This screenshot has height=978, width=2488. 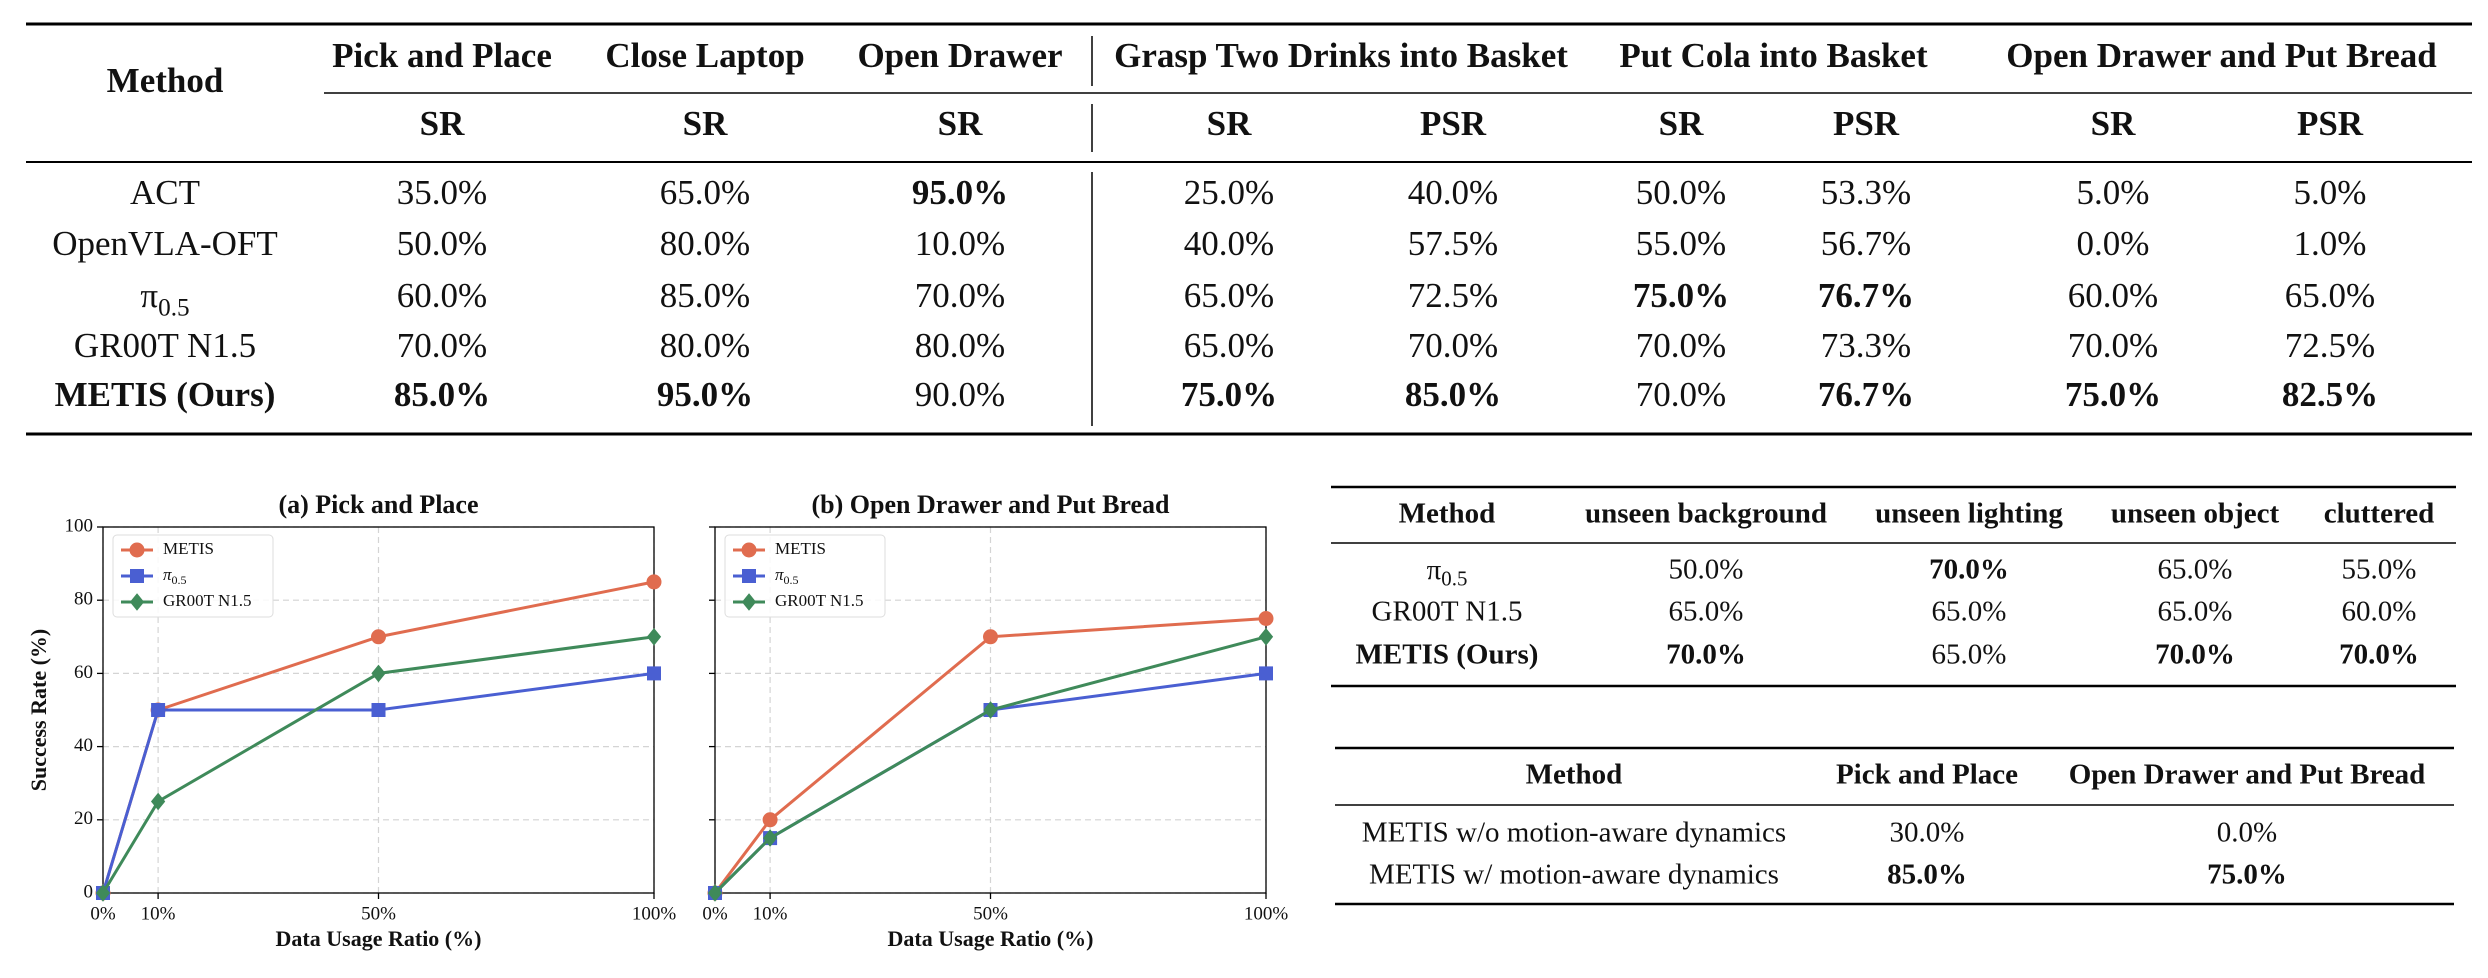 I want to click on table-cell: 72.5%, so click(x=2330, y=345).